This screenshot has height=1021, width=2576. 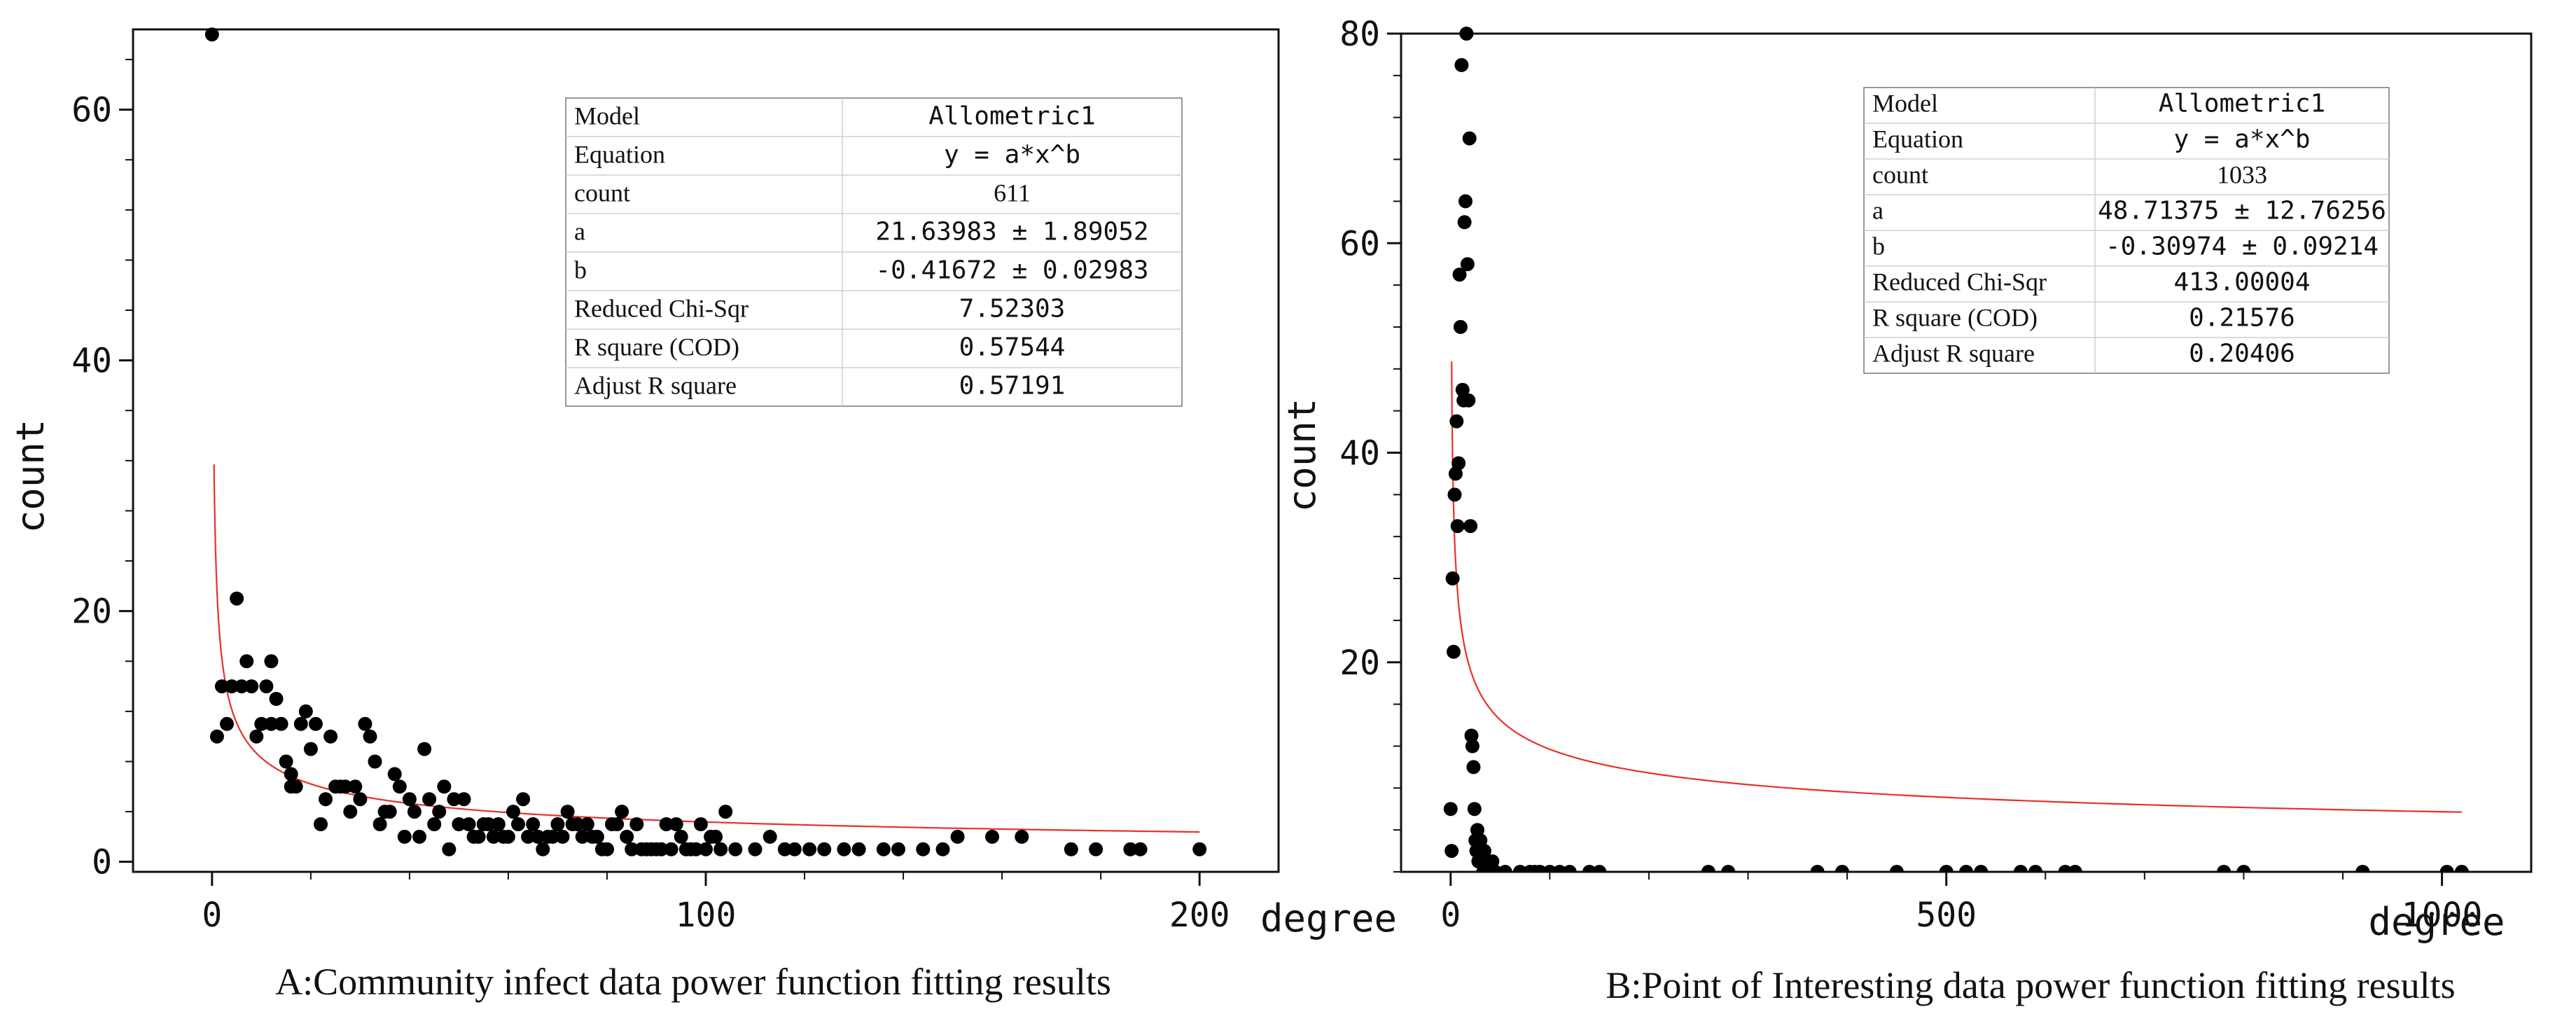 What do you see at coordinates (656, 347) in the screenshot?
I see `table-label: R square (COD)` at bounding box center [656, 347].